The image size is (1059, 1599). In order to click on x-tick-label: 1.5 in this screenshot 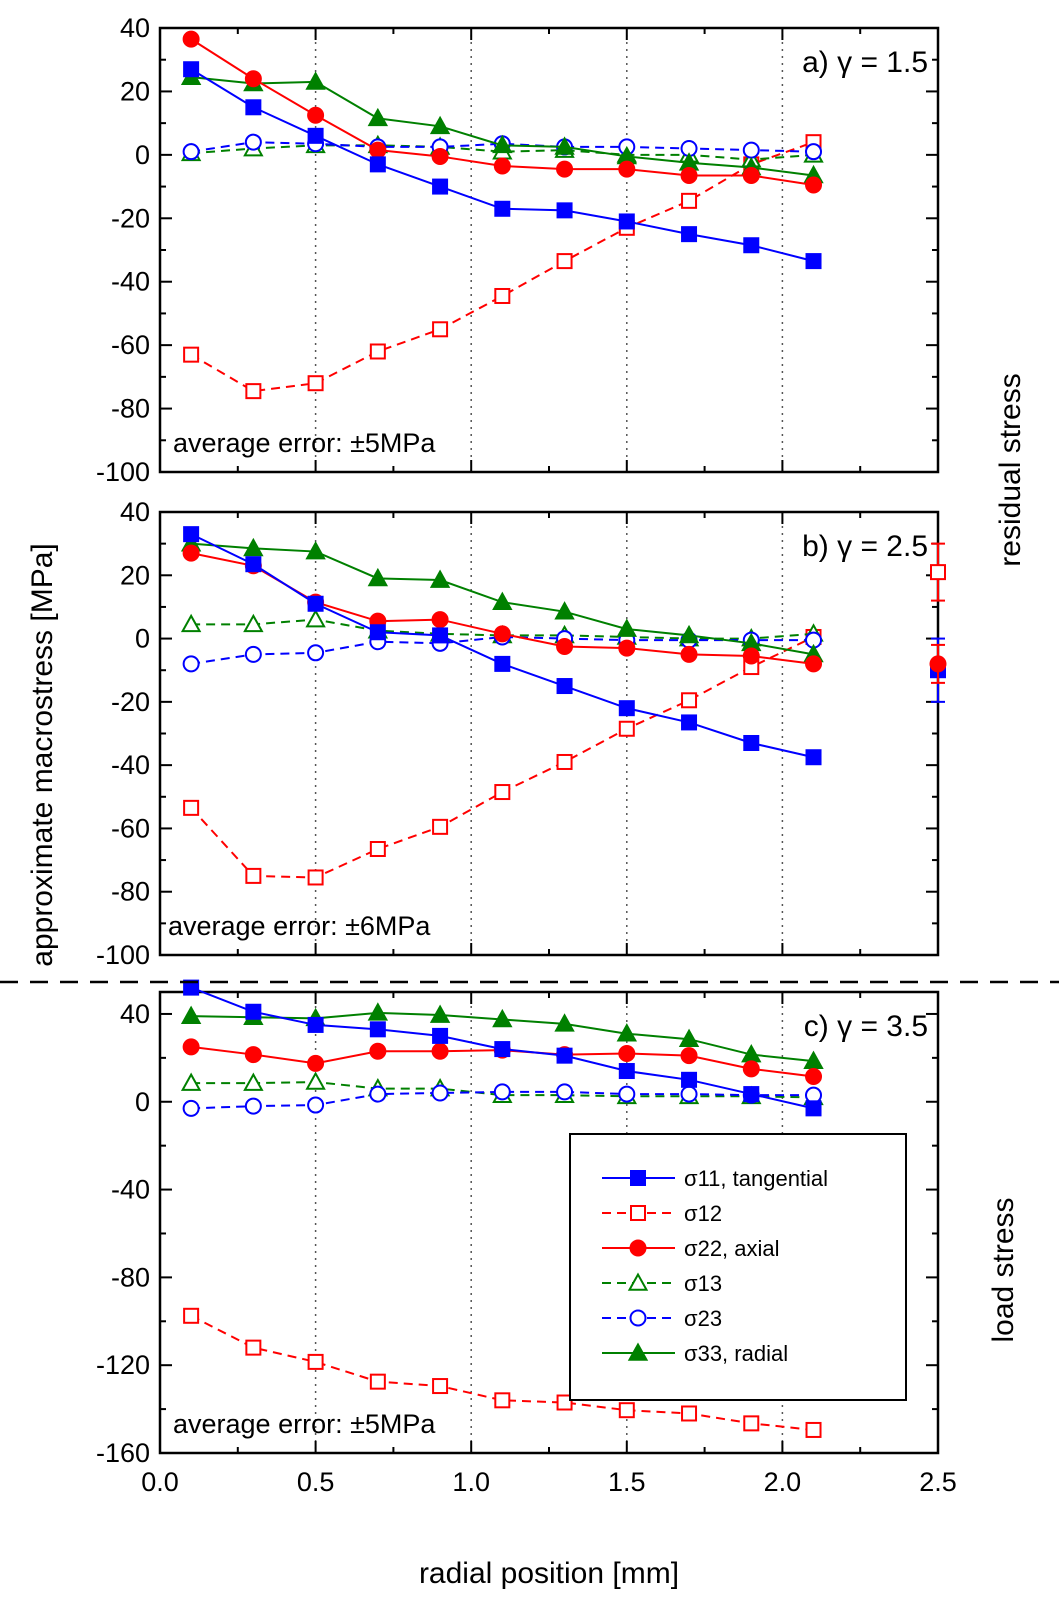, I will do `click(627, 1482)`.